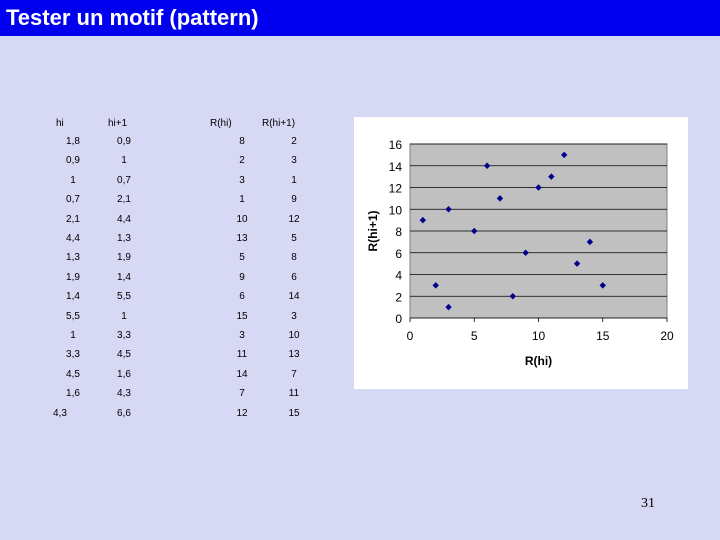 The height and width of the screenshot is (540, 720). What do you see at coordinates (474, 336) in the screenshot?
I see `x-tick-label: 5` at bounding box center [474, 336].